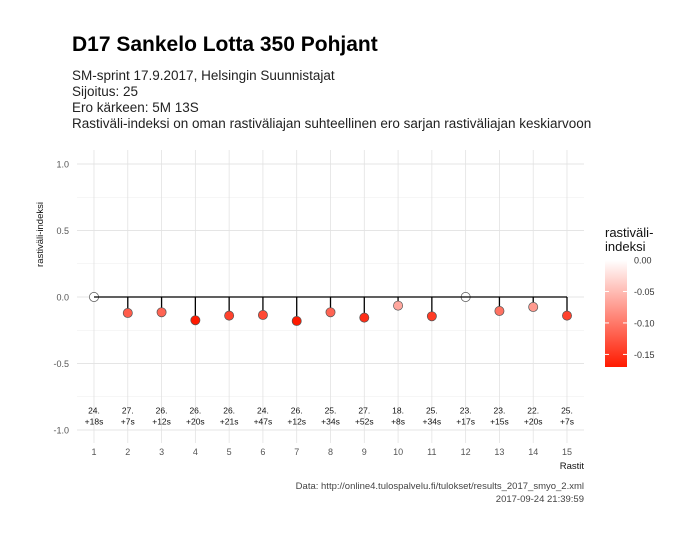 Image resolution: width=697 pixels, height=540 pixels. Describe the element at coordinates (533, 452) in the screenshot. I see `x-tick-label: 14` at that location.